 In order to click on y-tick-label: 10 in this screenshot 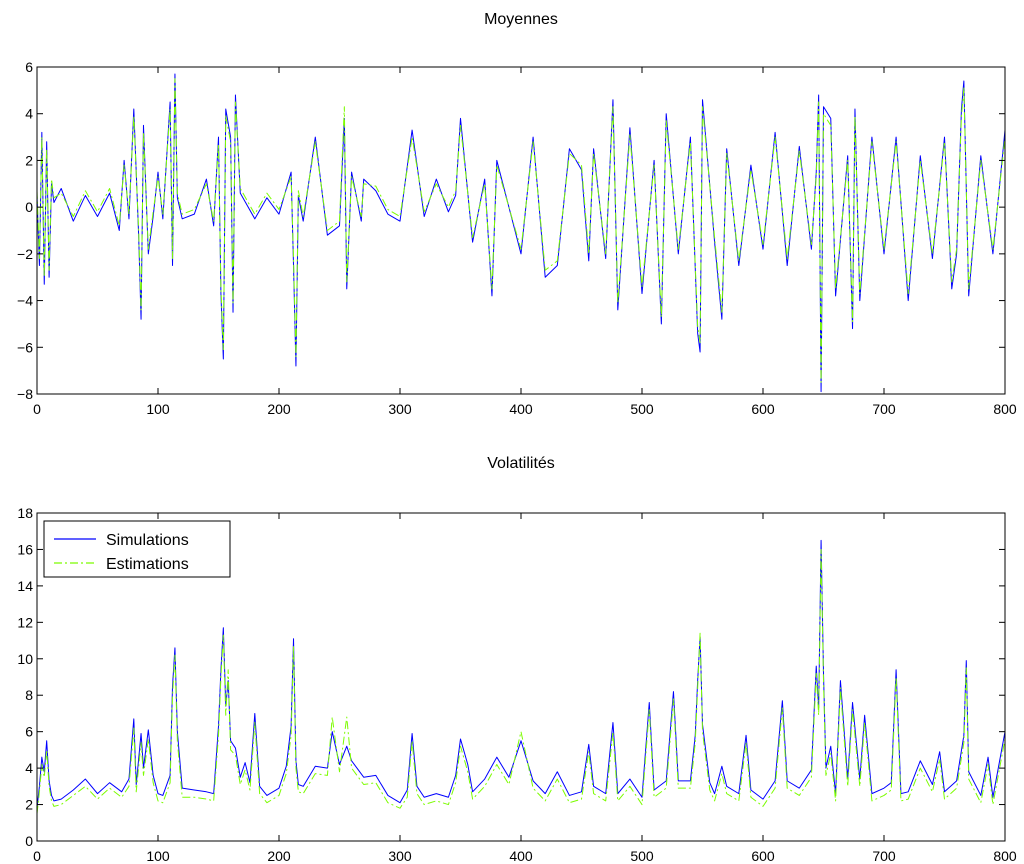, I will do `click(25, 659)`.